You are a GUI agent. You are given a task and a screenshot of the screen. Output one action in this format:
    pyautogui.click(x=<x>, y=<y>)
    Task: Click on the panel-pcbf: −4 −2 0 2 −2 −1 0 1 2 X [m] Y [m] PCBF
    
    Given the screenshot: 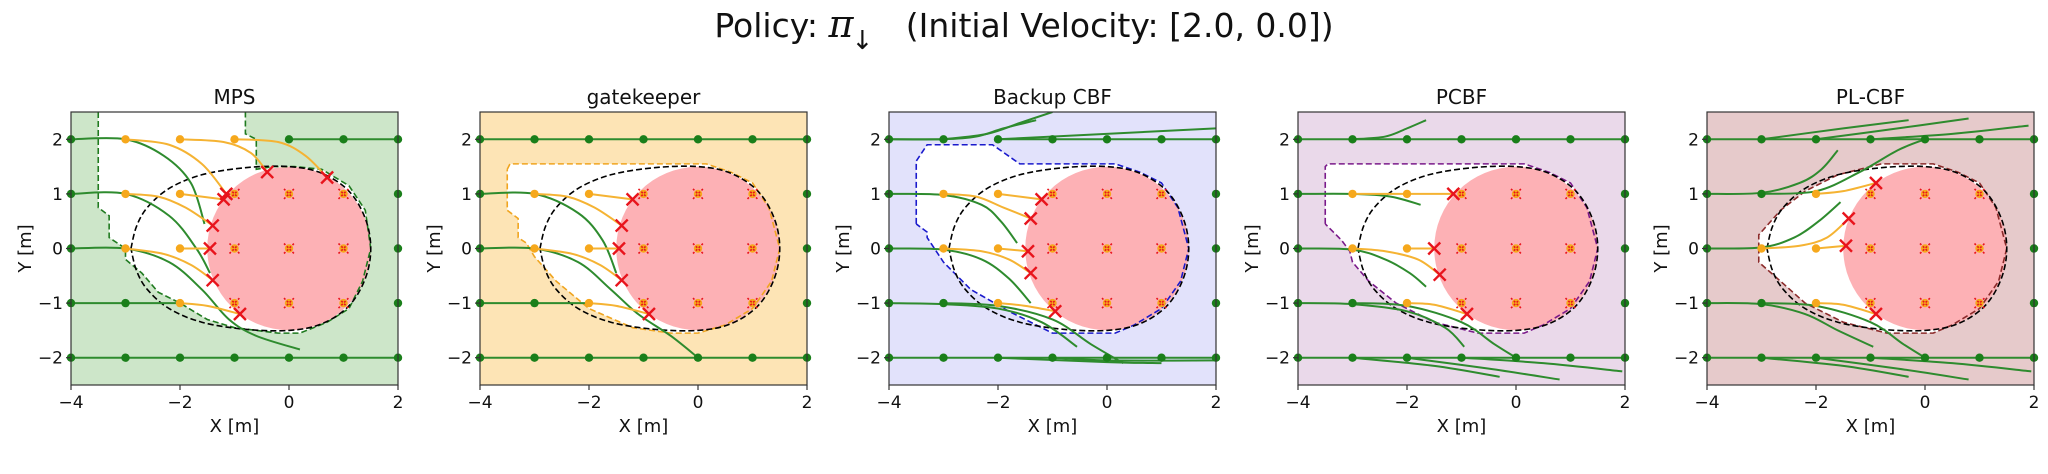 What is the action you would take?
    pyautogui.click(x=1436, y=261)
    